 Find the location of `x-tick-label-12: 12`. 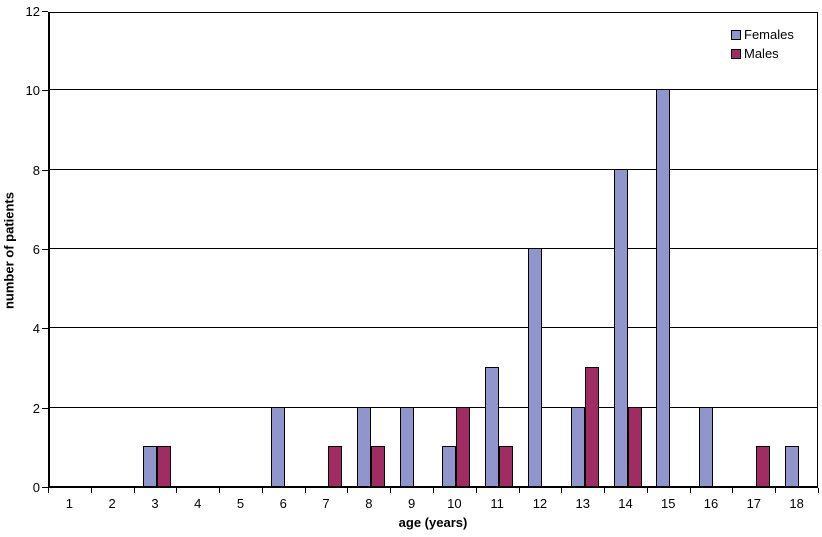

x-tick-label-12: 12 is located at coordinates (540, 503).